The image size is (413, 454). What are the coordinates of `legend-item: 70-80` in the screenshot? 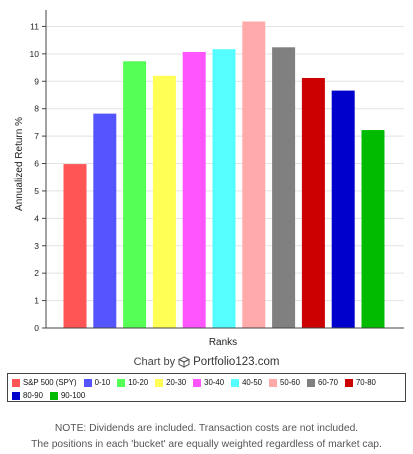 It's located at (360, 382).